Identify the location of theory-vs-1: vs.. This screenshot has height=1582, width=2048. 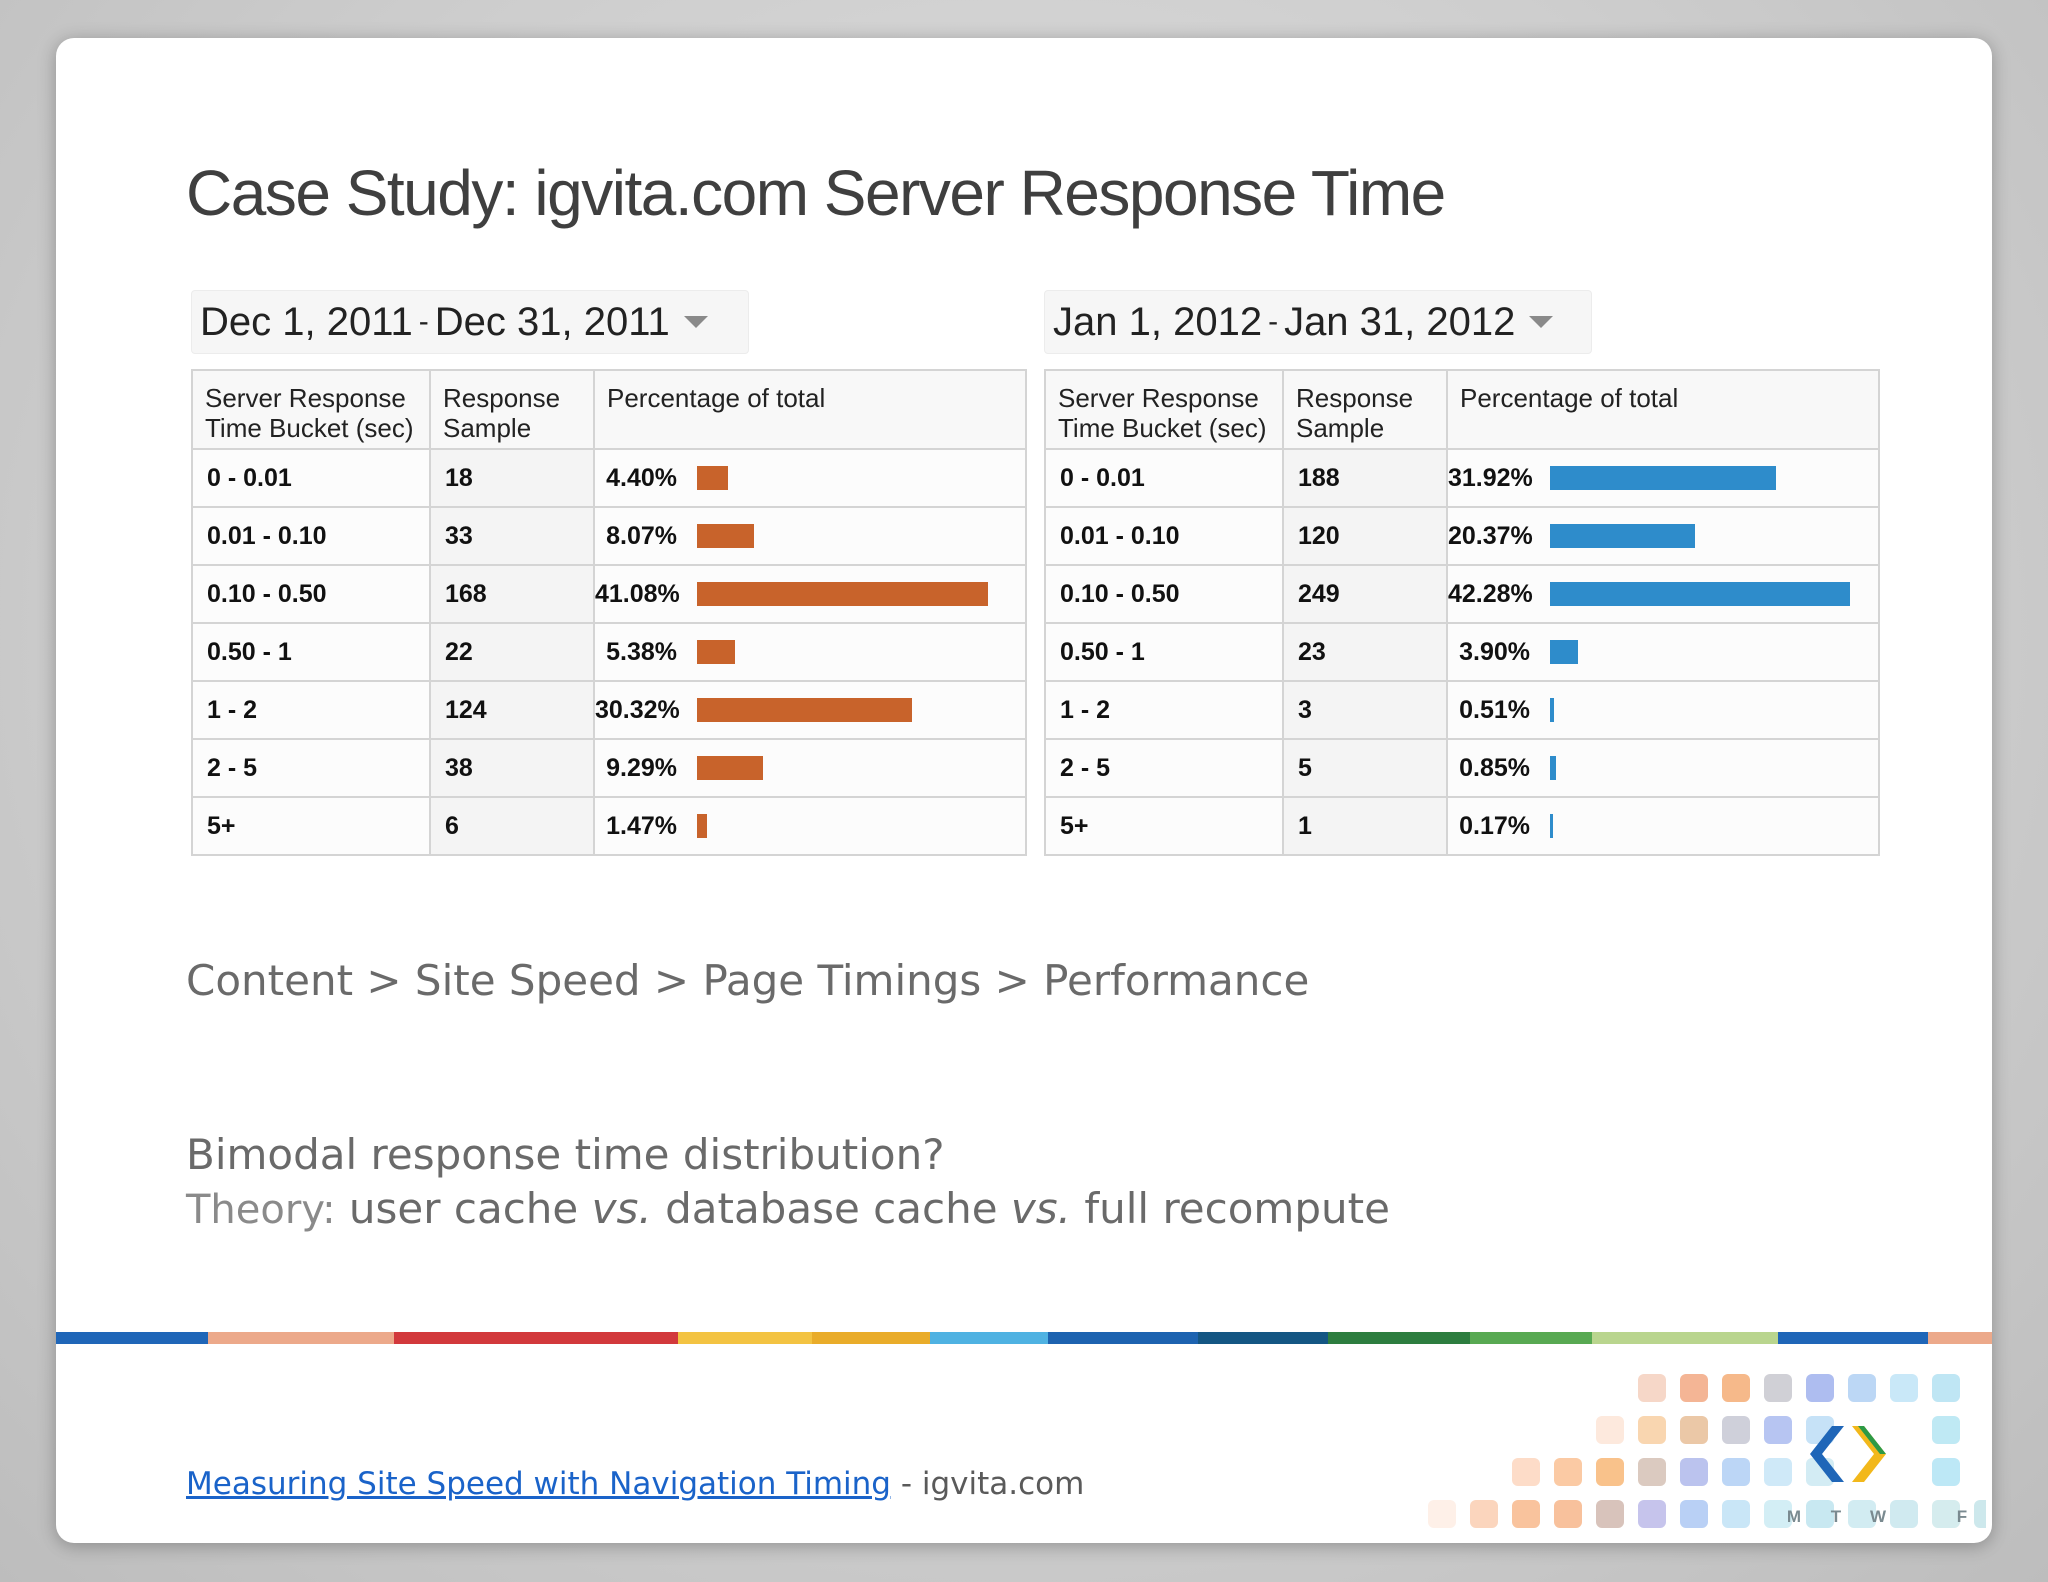
(621, 1208).